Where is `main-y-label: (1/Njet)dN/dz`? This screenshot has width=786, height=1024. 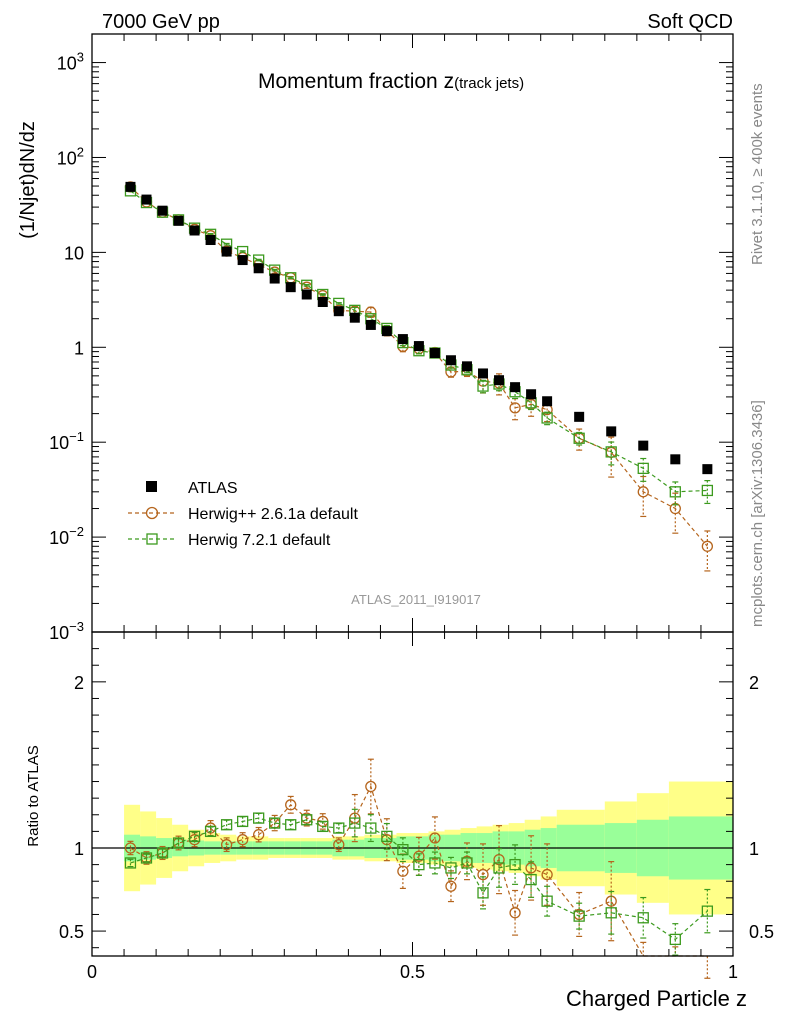
main-y-label: (1/Njet)dN/dz is located at coordinates (28, 180).